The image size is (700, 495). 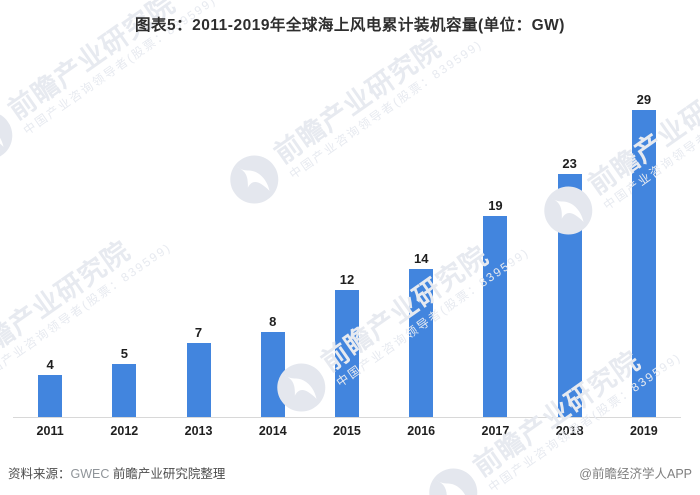 I want to click on x-axis: 2011 2012 2013 2014 2015 2016 2017 2018 2019, so click(x=347, y=431).